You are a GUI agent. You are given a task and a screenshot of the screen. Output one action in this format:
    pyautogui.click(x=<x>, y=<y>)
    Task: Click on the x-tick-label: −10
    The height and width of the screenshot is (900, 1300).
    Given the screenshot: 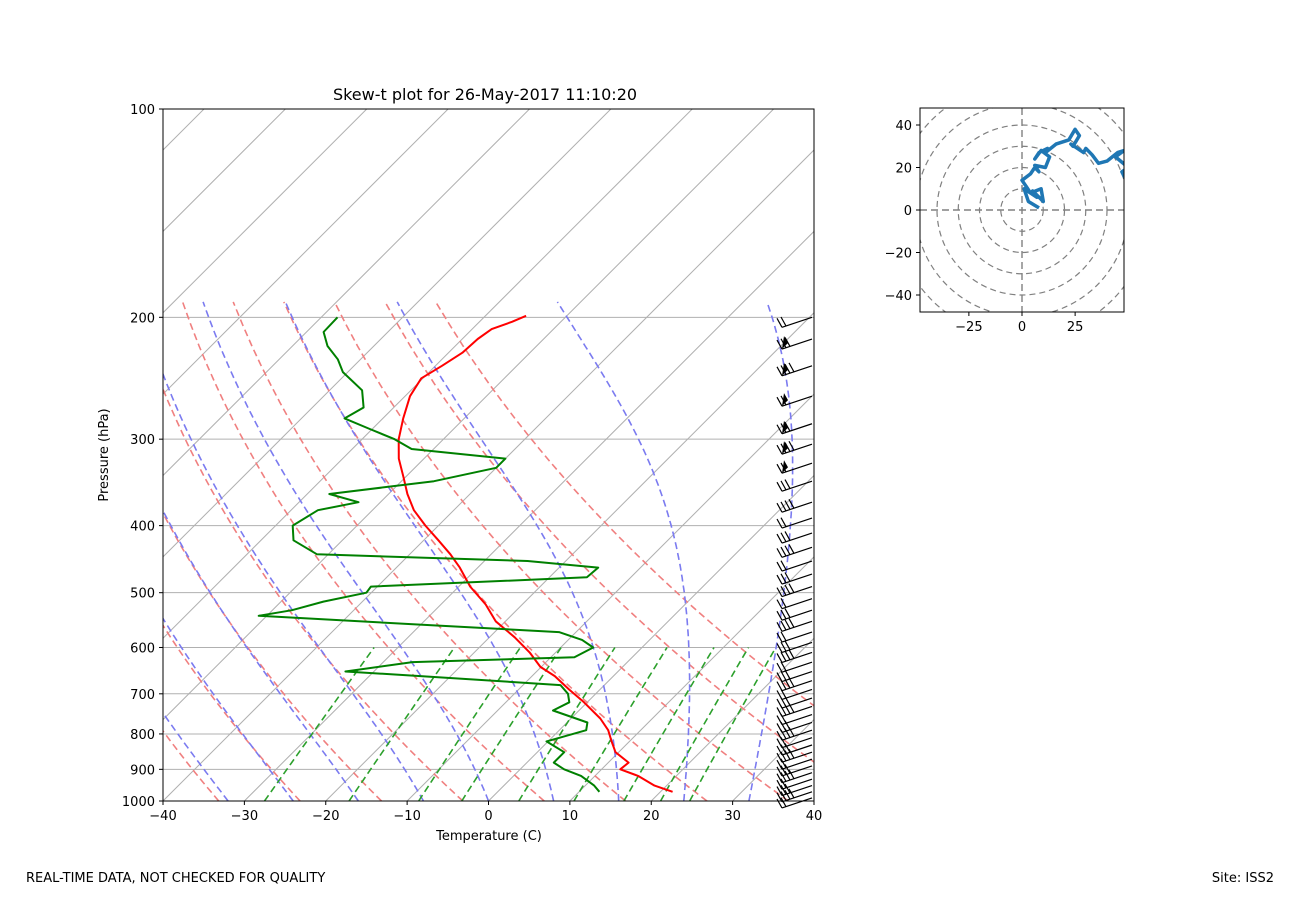 What is the action you would take?
    pyautogui.click(x=406, y=816)
    